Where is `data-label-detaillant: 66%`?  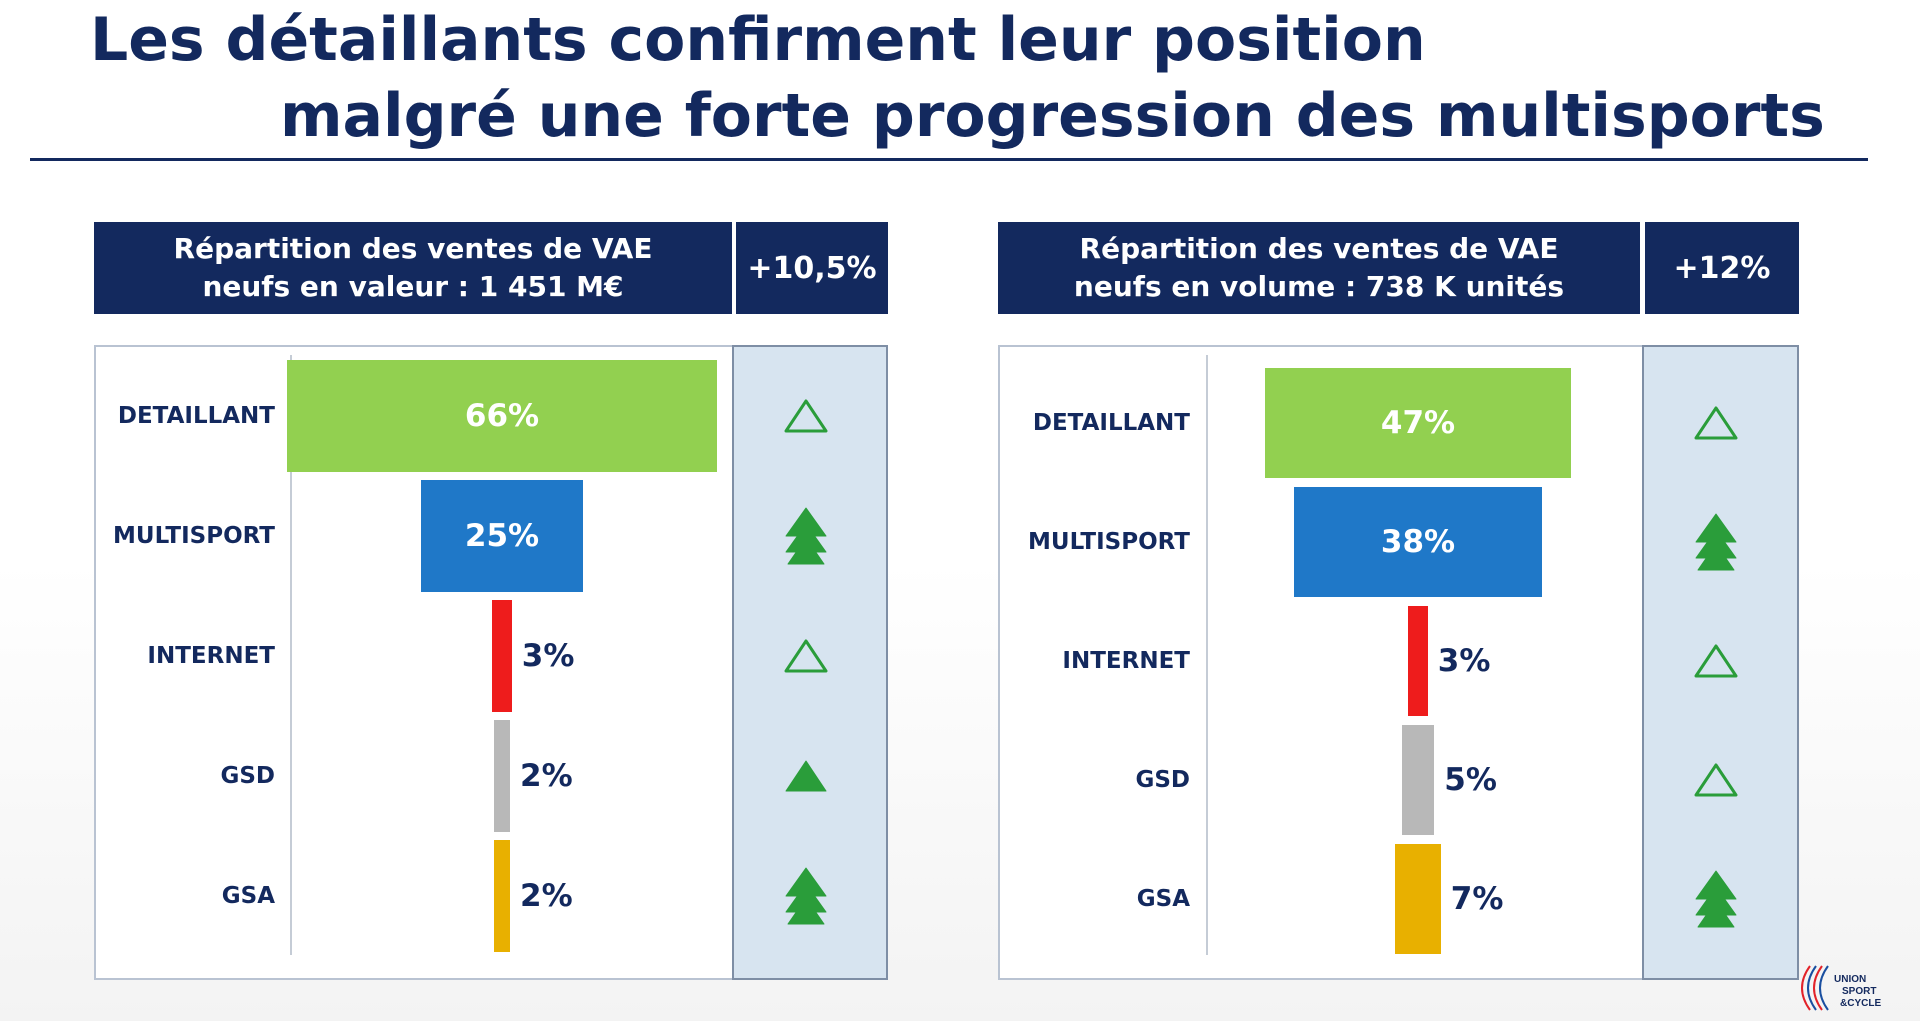
data-label-detaillant: 66% is located at coordinates (502, 416).